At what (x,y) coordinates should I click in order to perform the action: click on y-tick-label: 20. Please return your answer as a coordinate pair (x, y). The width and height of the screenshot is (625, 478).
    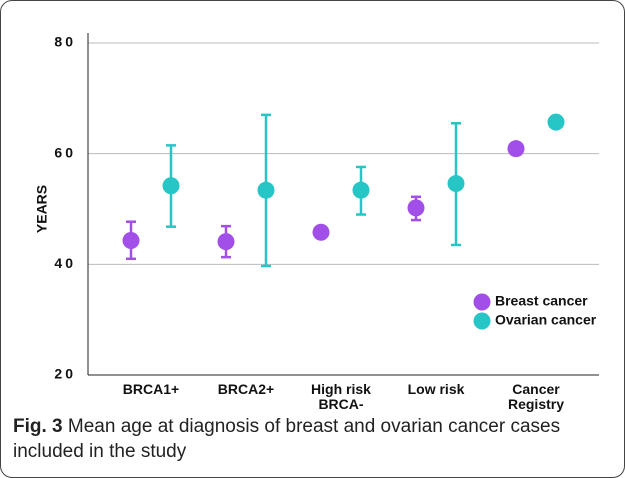
    Looking at the image, I should click on (65, 374).